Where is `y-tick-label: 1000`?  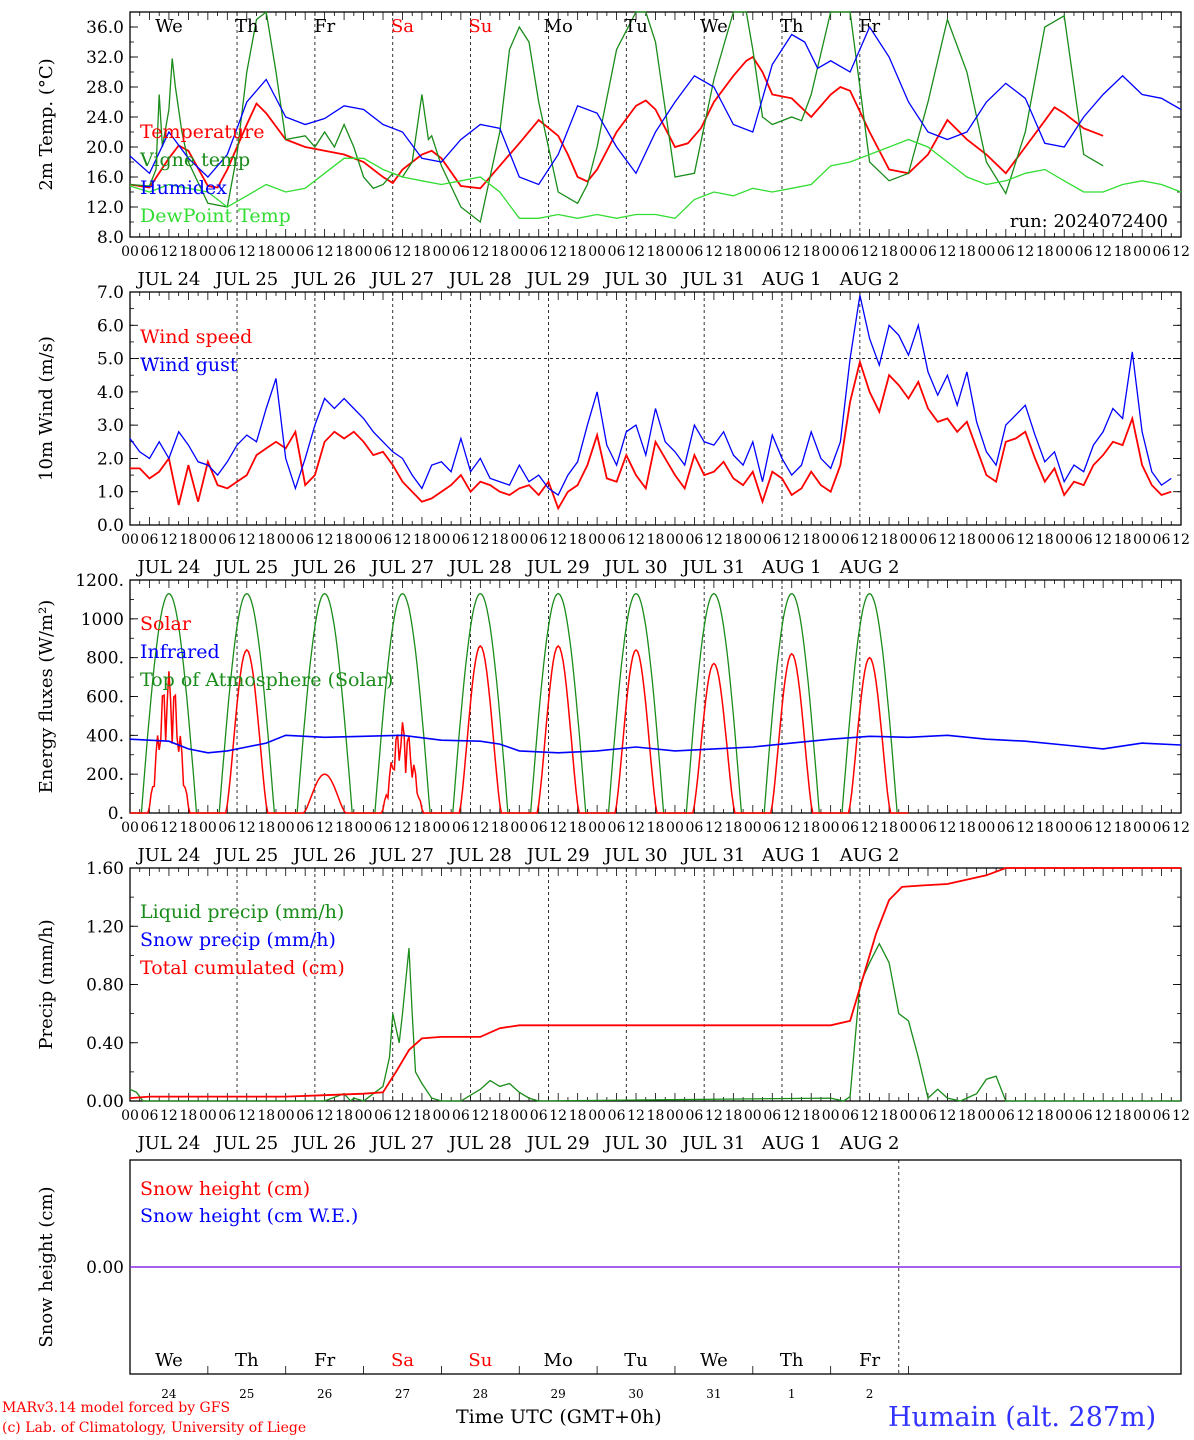 y-tick-label: 1000 is located at coordinates (102, 620).